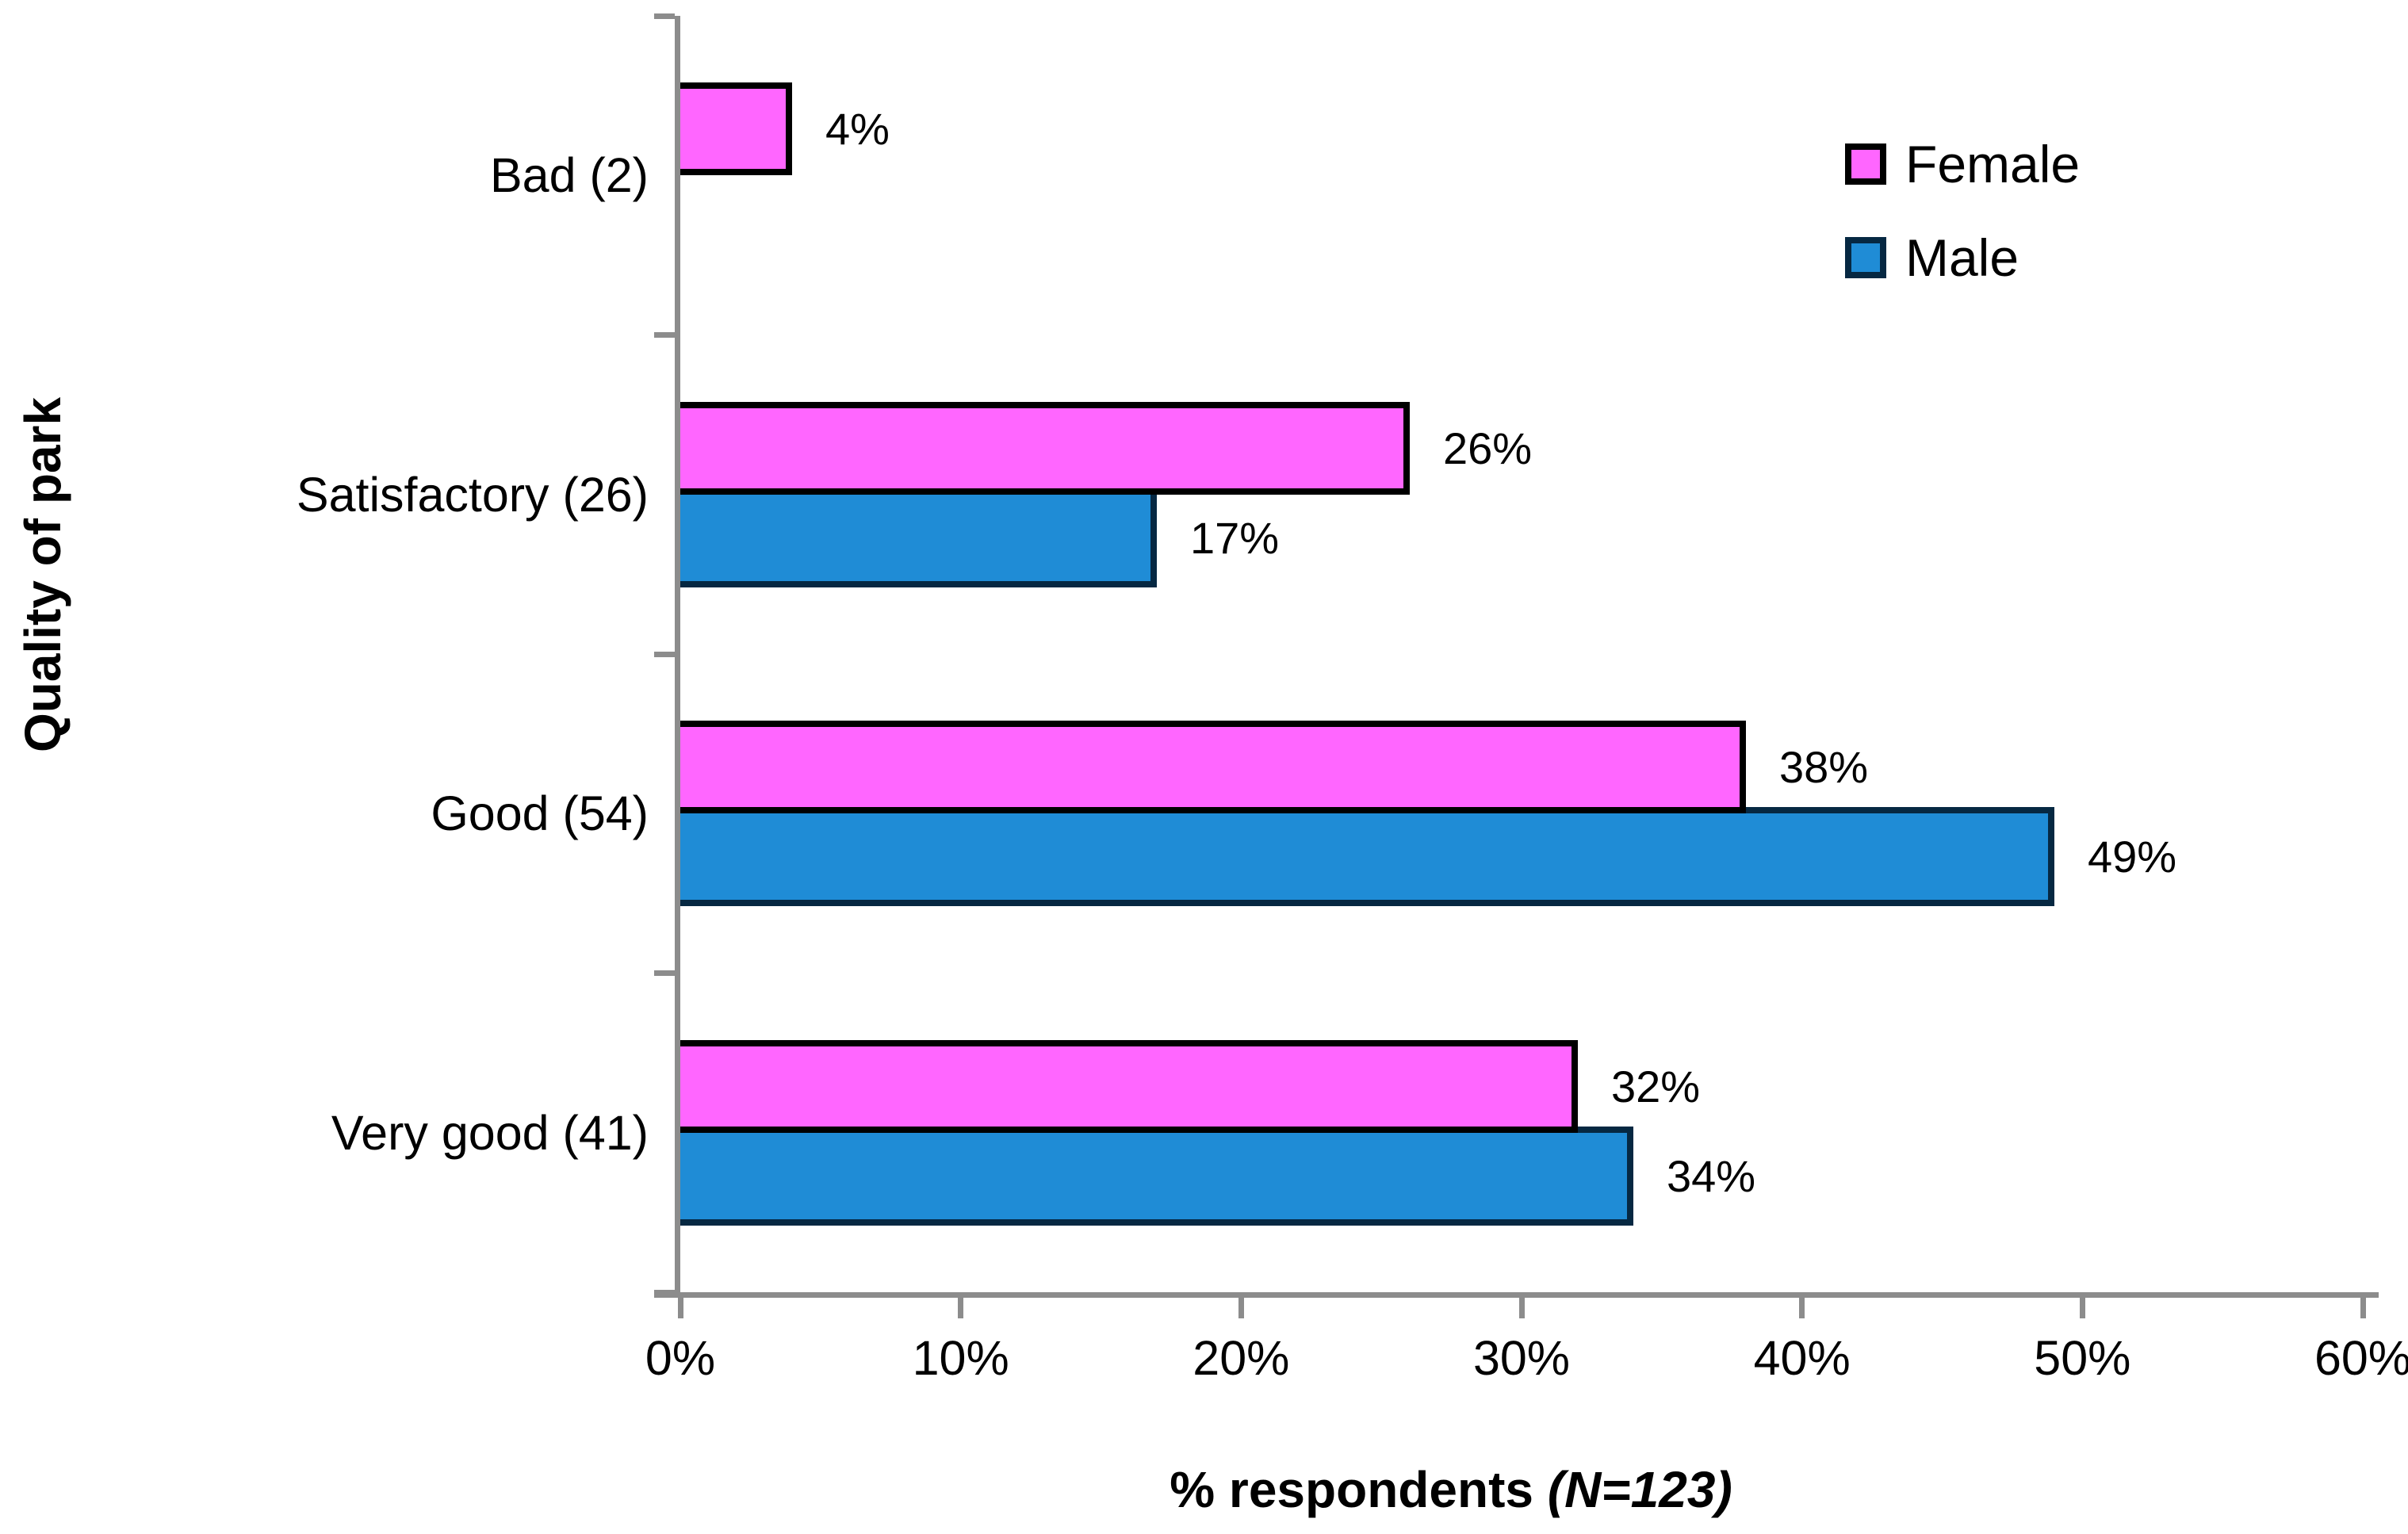 This screenshot has height=1534, width=2408. I want to click on bar-value-label: 49%, so click(2132, 857).